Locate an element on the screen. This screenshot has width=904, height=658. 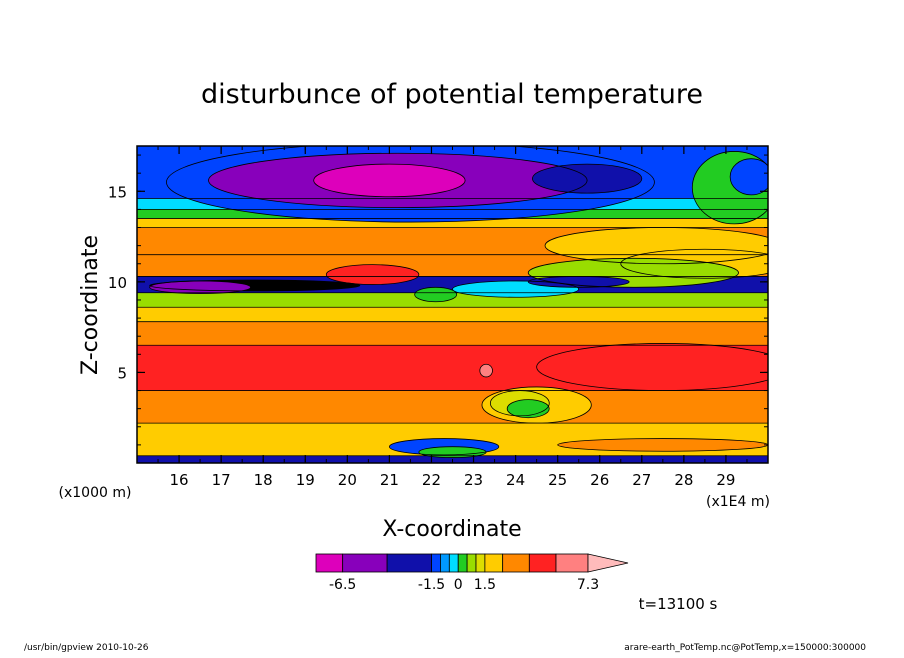
y-axis-title: Z-coordinate is located at coordinates (90, 305).